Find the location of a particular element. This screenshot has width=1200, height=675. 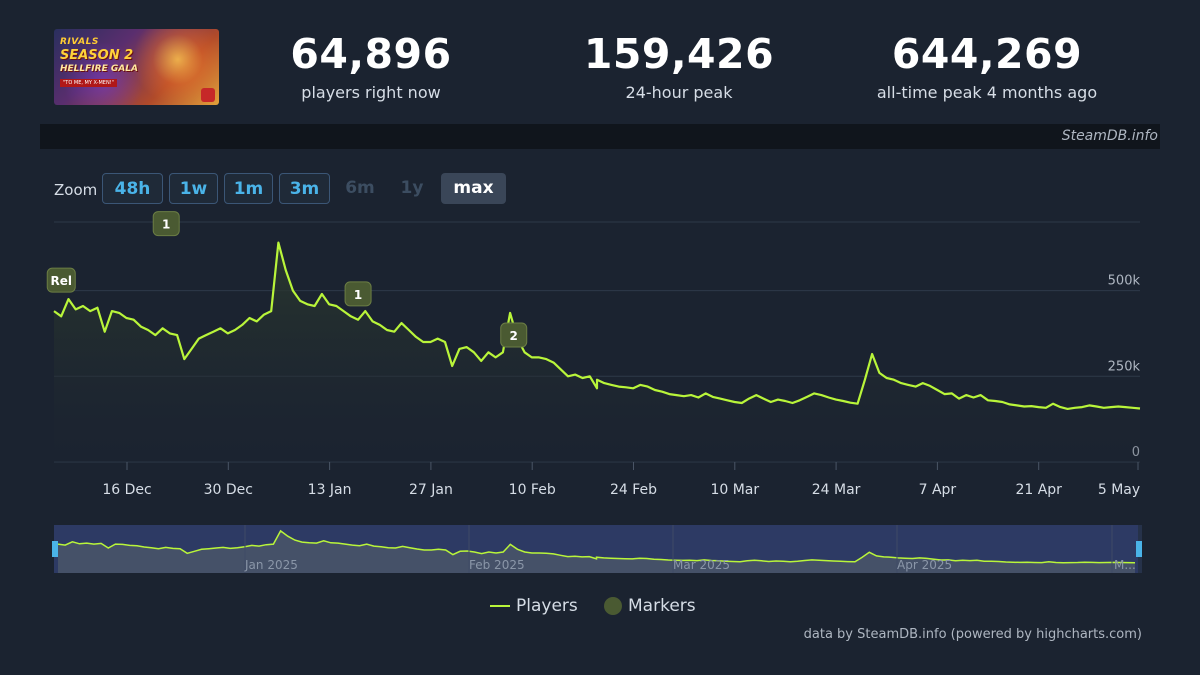

marker-label: 2 is located at coordinates (514, 336).